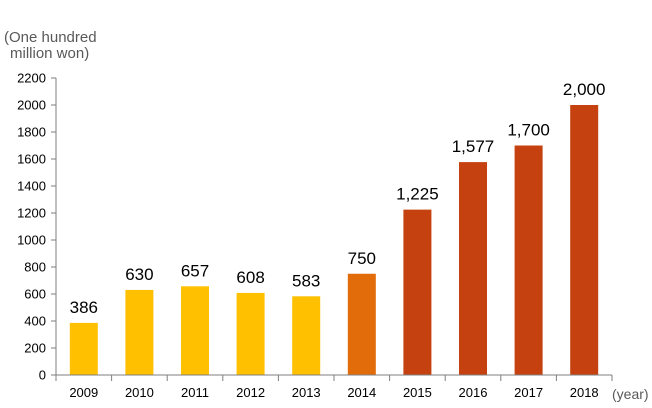  Describe the element at coordinates (35, 294) in the screenshot. I see `y-tick-label: 600` at that location.